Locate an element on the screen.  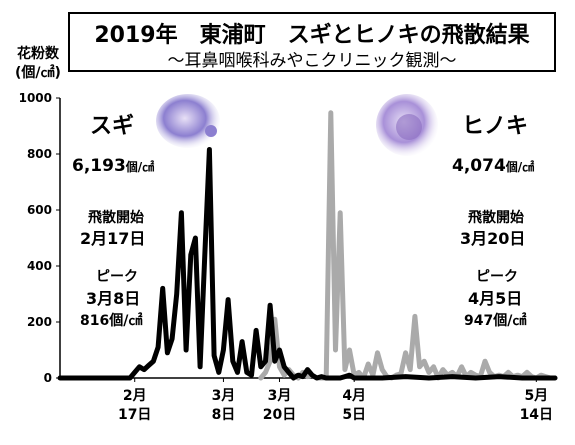
x-tick-month: 2月 is located at coordinates (134, 396).